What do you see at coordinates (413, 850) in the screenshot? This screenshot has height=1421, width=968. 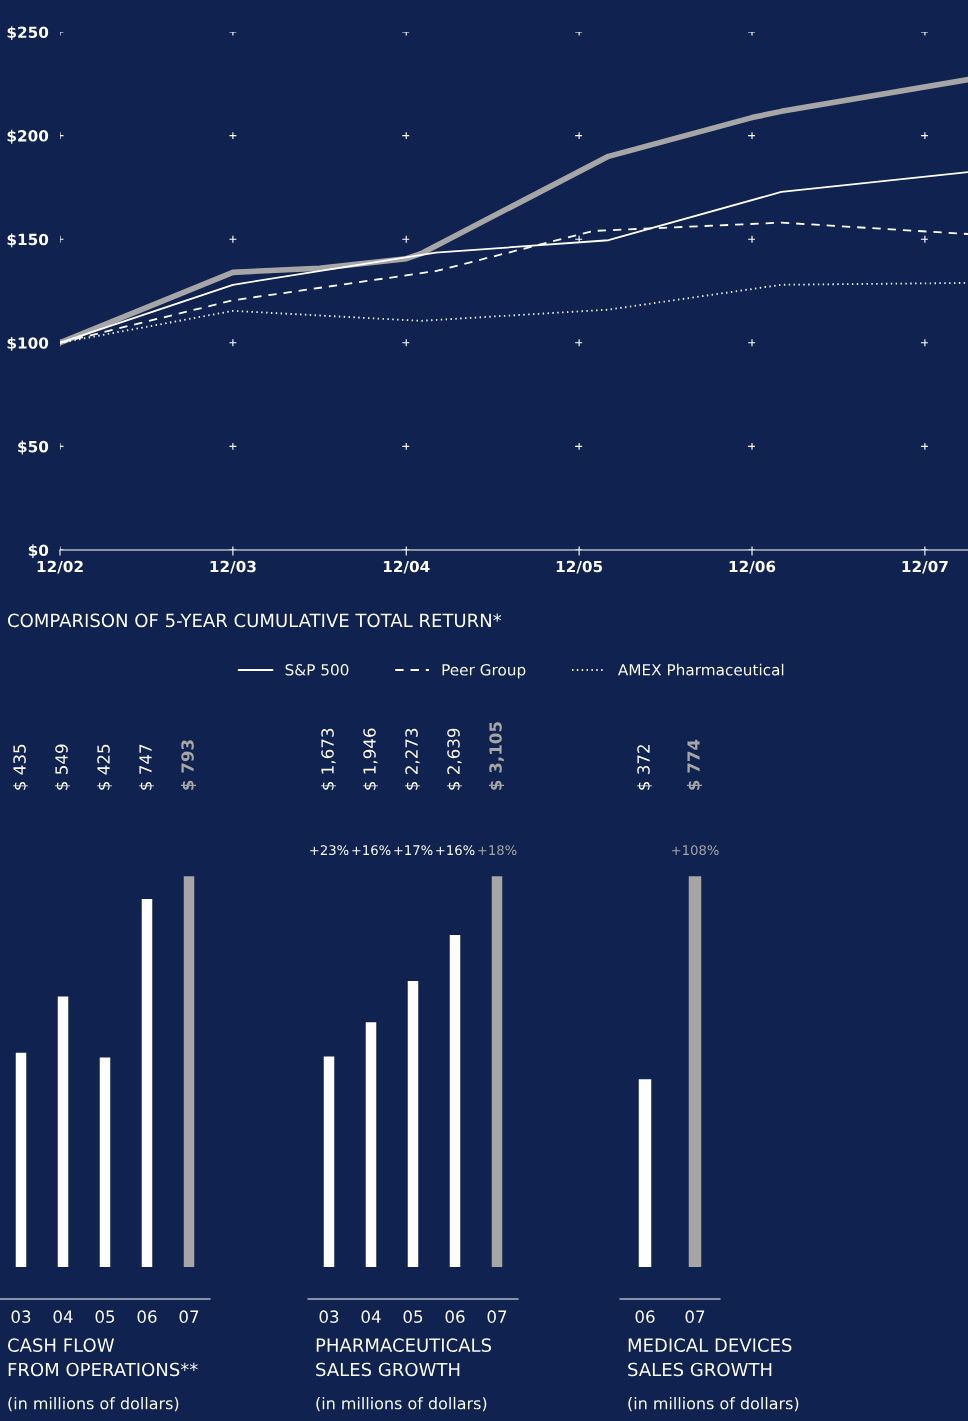 I see `text: +17%` at bounding box center [413, 850].